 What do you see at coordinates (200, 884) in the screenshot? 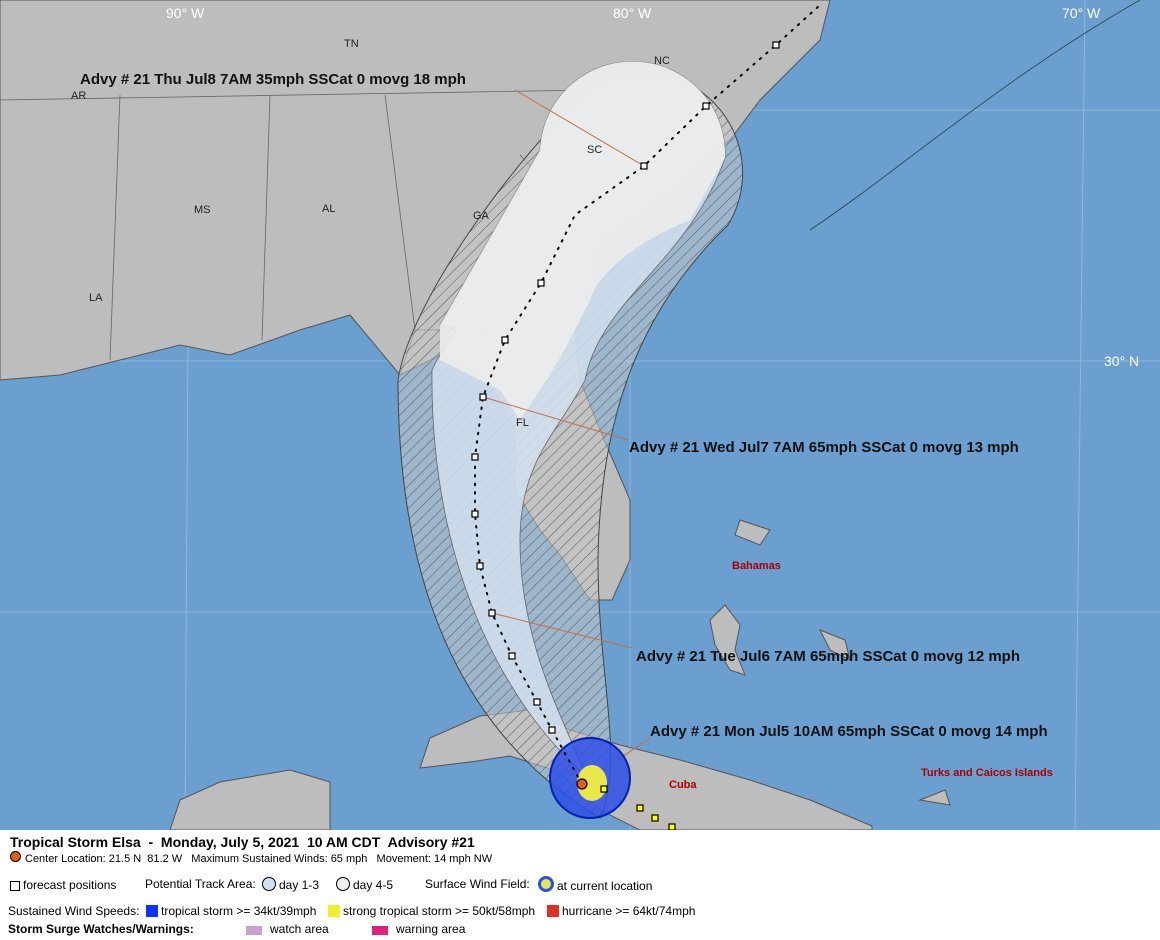
I see `legend-text: Potential Track Area:` at bounding box center [200, 884].